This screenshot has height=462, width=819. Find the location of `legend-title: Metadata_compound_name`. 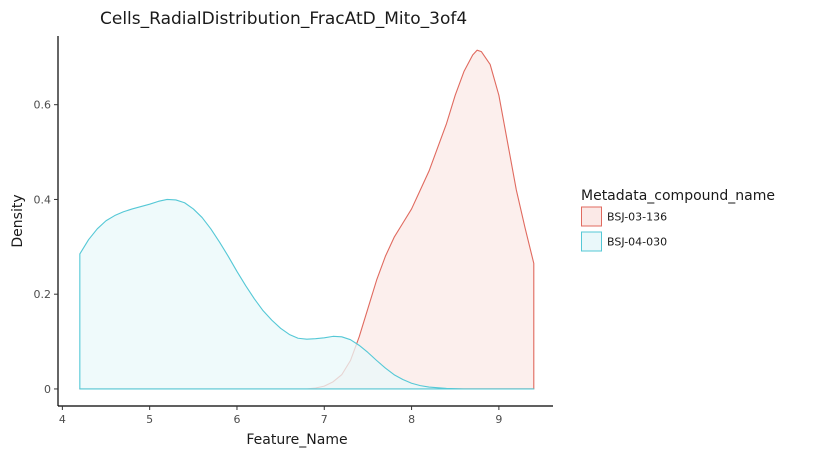

legend-title: Metadata_compound_name is located at coordinates (678, 196).